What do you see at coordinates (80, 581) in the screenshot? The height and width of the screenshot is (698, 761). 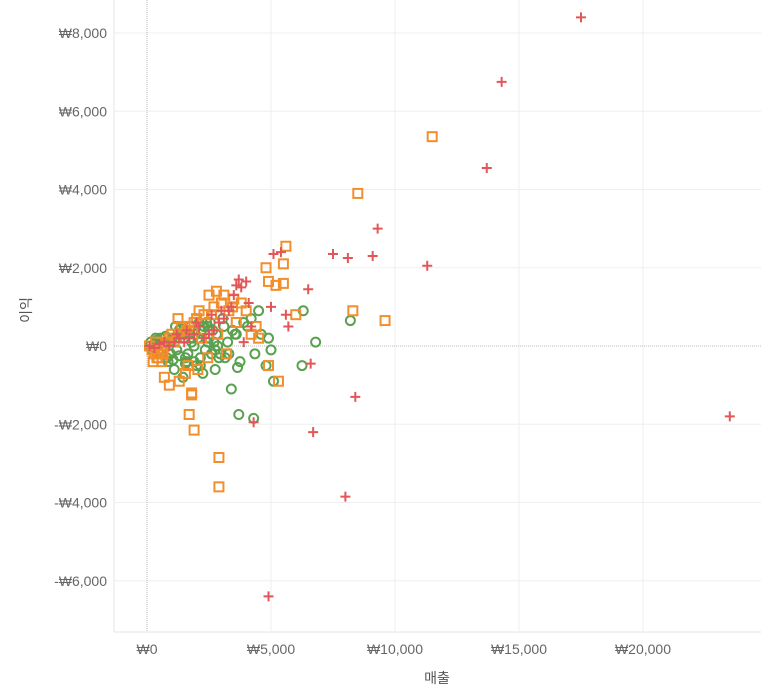 I see `y-tick-label: -₩6,000` at bounding box center [80, 581].